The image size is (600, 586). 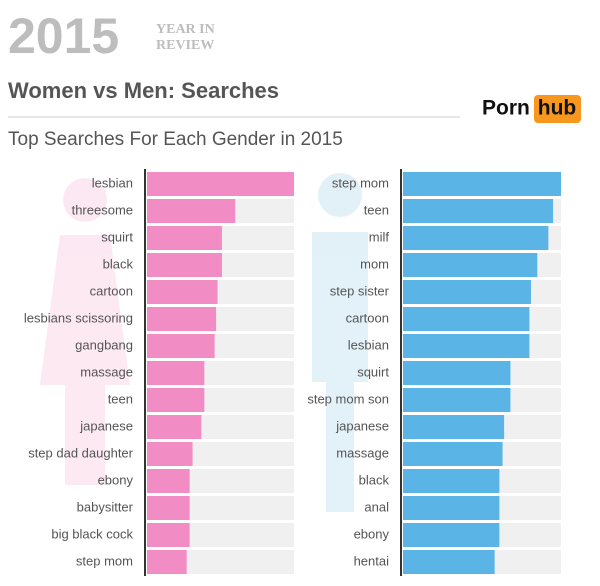 I want to click on subtitle: Top Searches For Each Gender in 2015, so click(x=175, y=139).